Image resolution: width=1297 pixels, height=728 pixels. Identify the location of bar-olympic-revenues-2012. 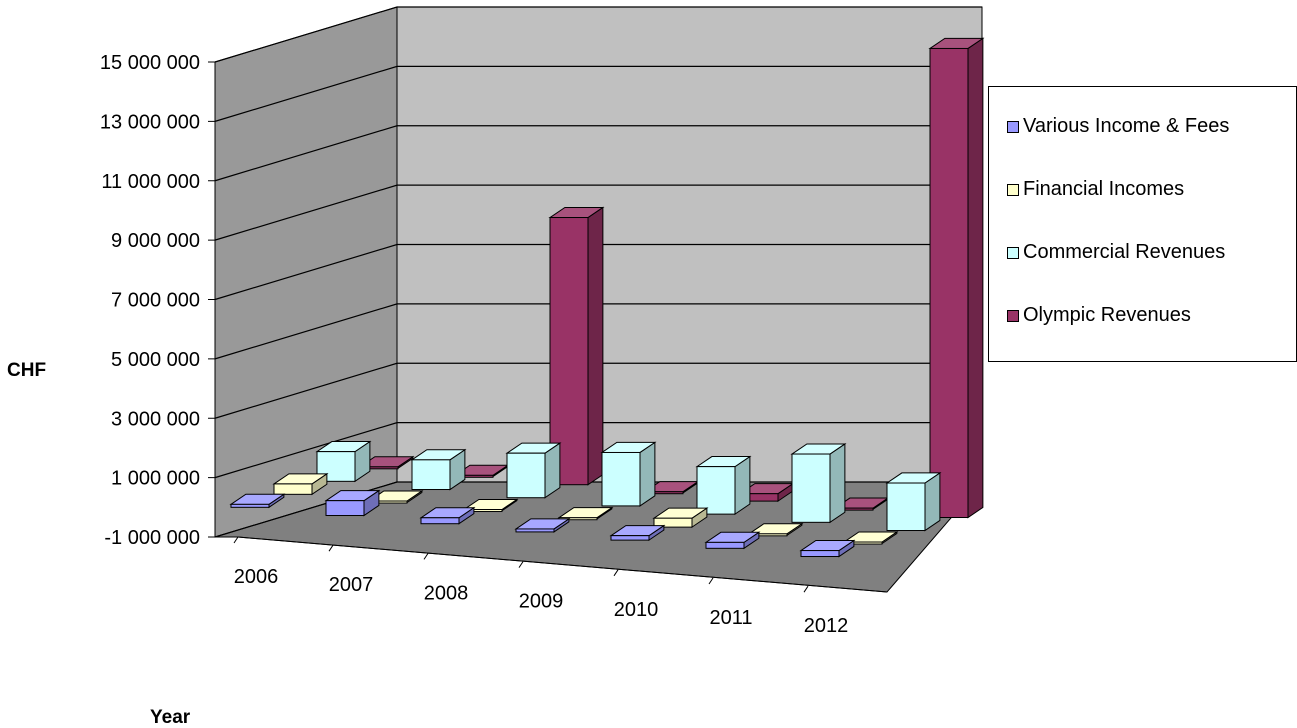
(956, 278).